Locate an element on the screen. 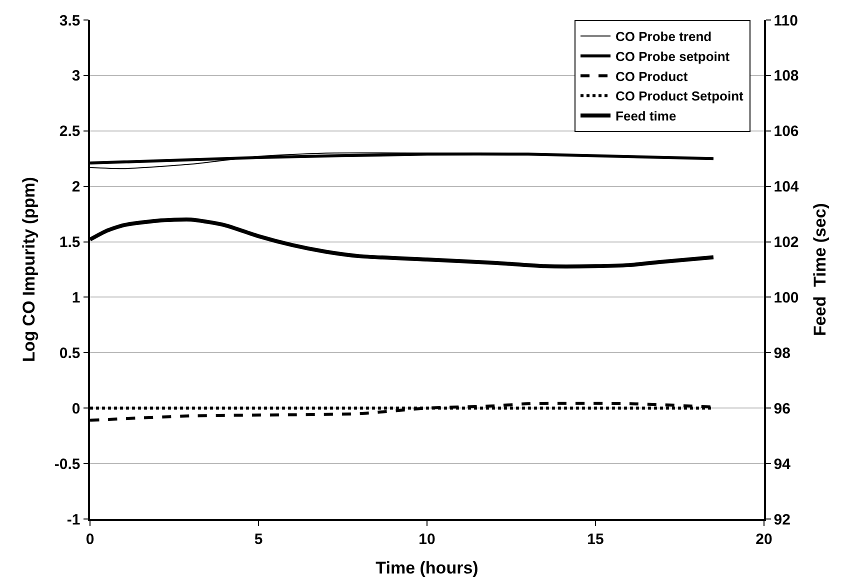 The image size is (854, 587). x-tick-label: 20 is located at coordinates (764, 539).